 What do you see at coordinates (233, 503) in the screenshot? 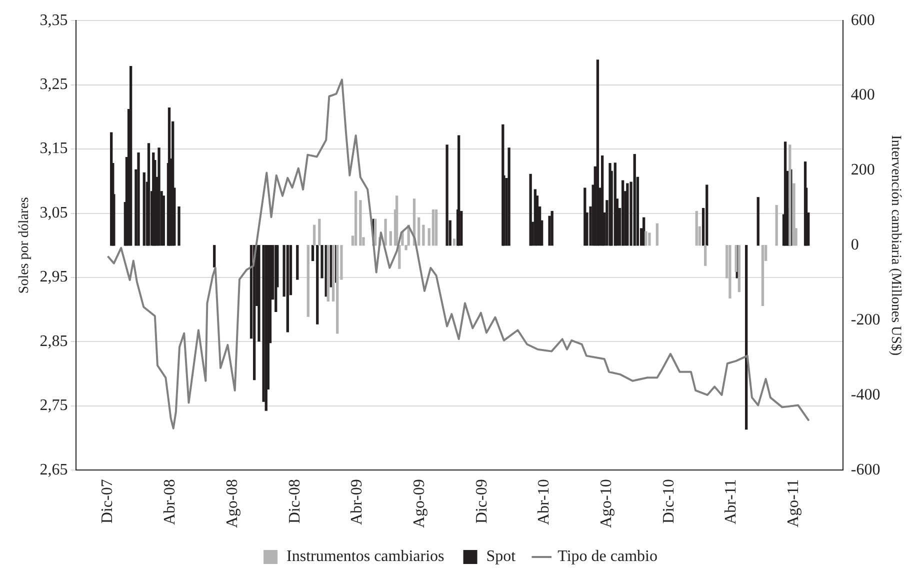
I see `x-tick-label: Ago-08` at bounding box center [233, 503].